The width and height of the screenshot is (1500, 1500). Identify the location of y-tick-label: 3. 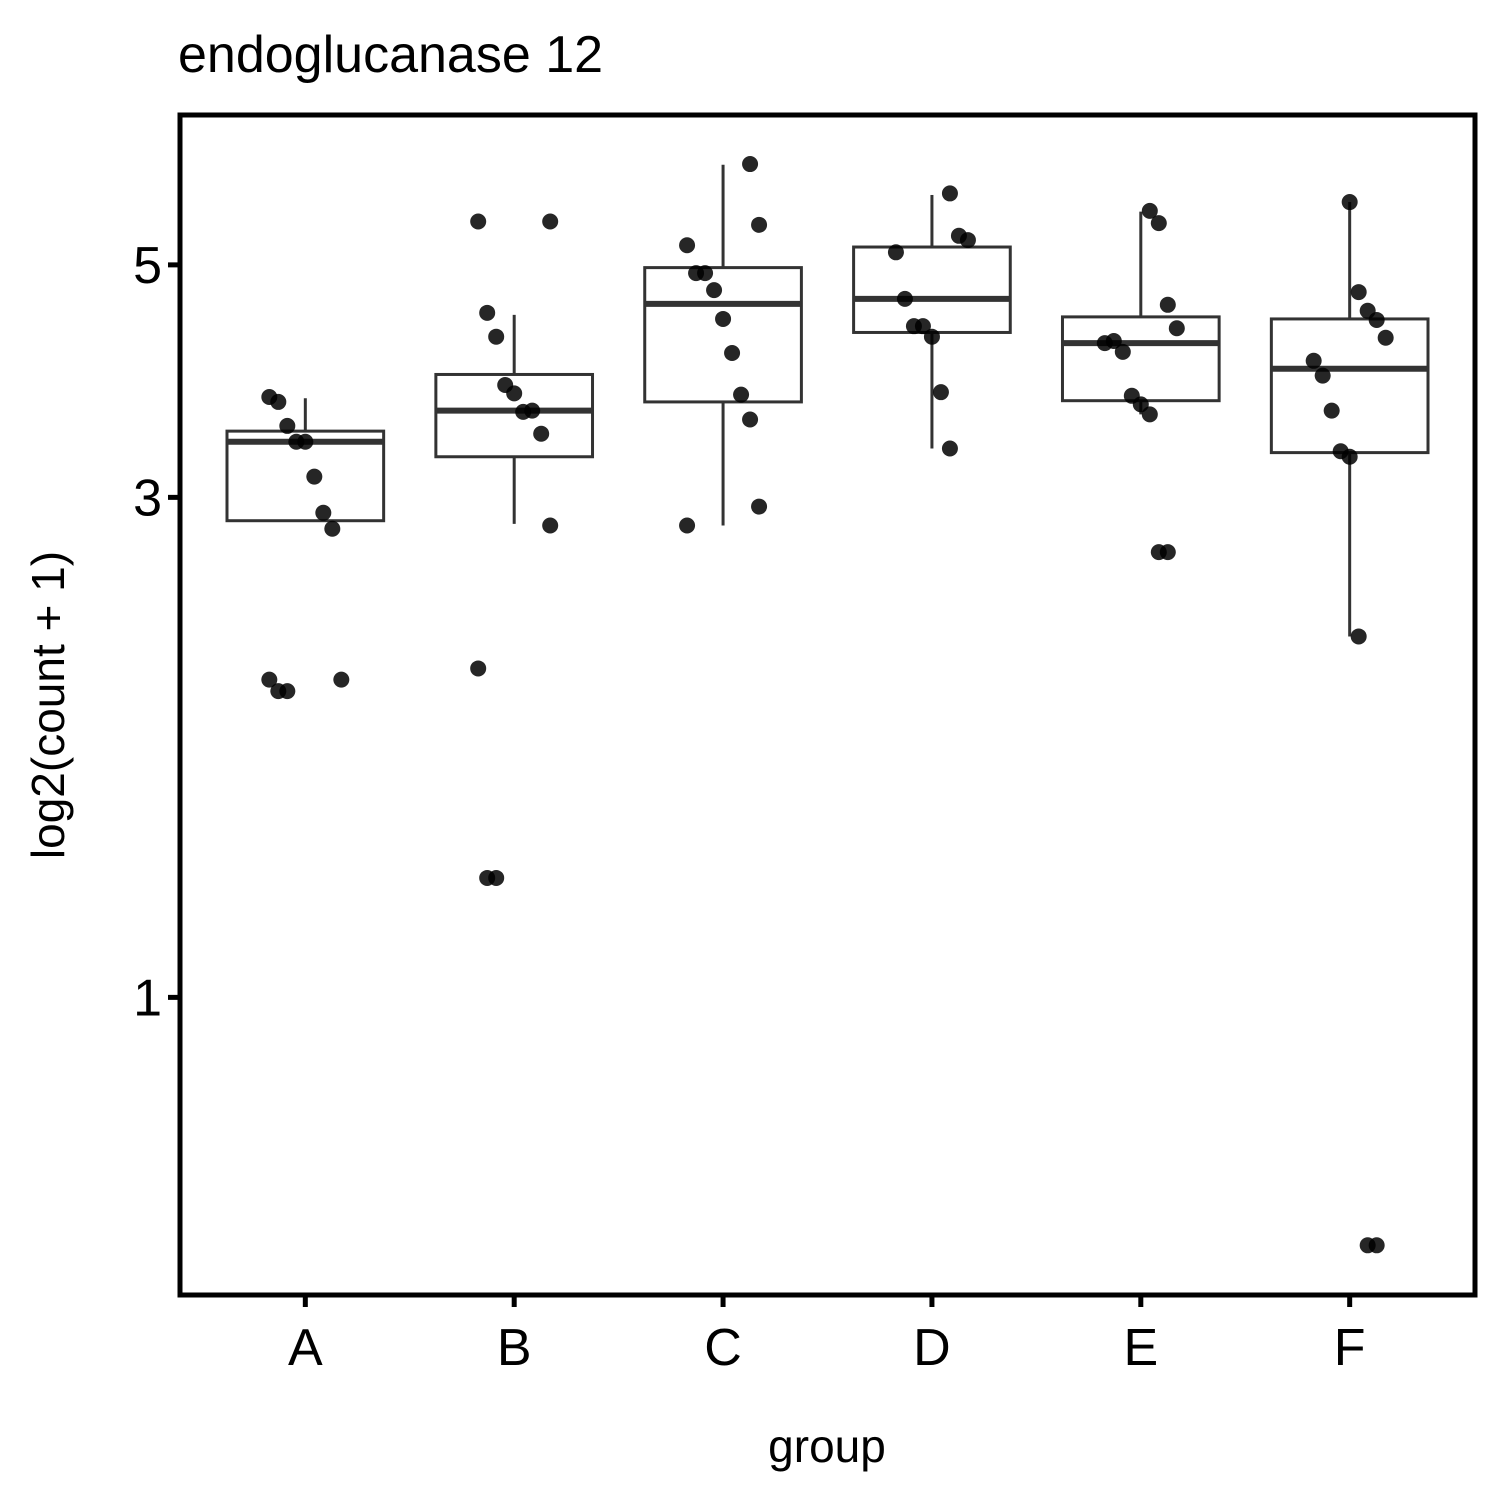
(147, 498).